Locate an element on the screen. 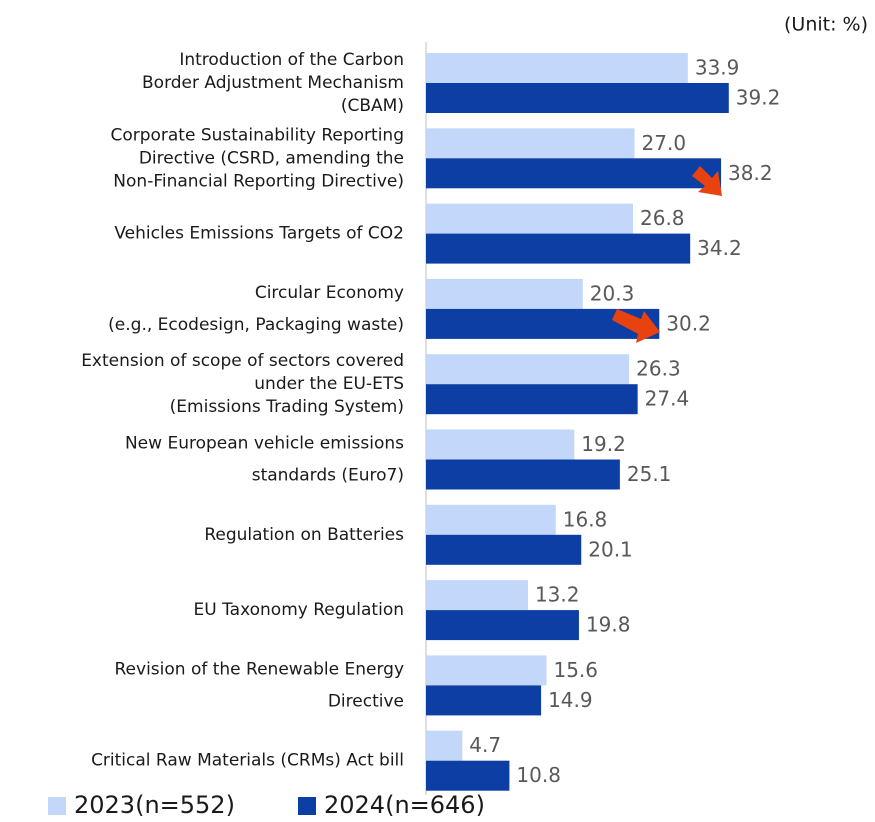 The image size is (875, 822). value-label: 15.6 is located at coordinates (575, 670).